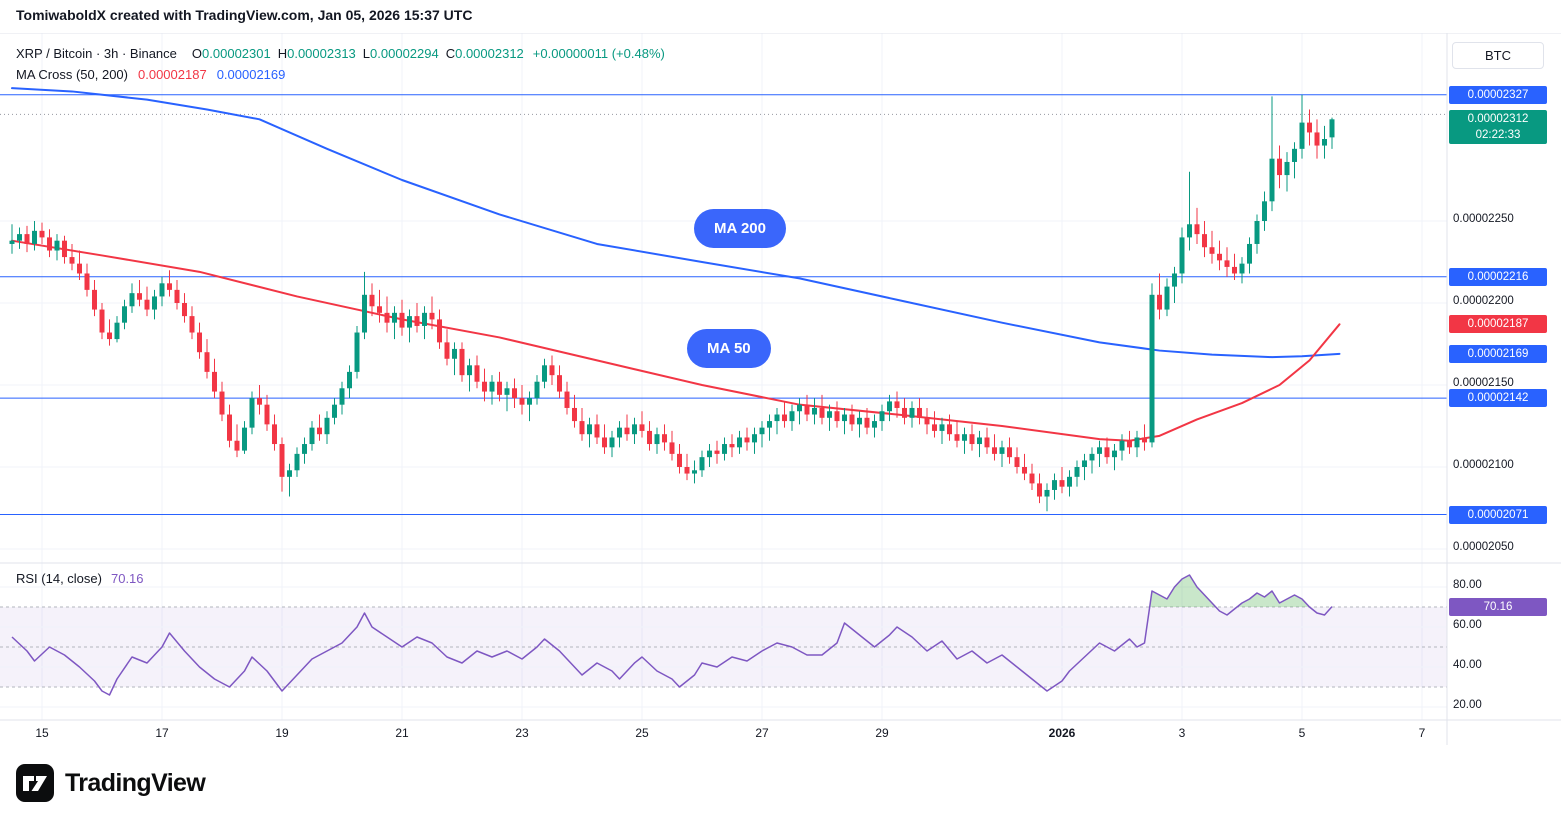  I want to click on ma-value-badge: 0.00002187, so click(1498, 324).